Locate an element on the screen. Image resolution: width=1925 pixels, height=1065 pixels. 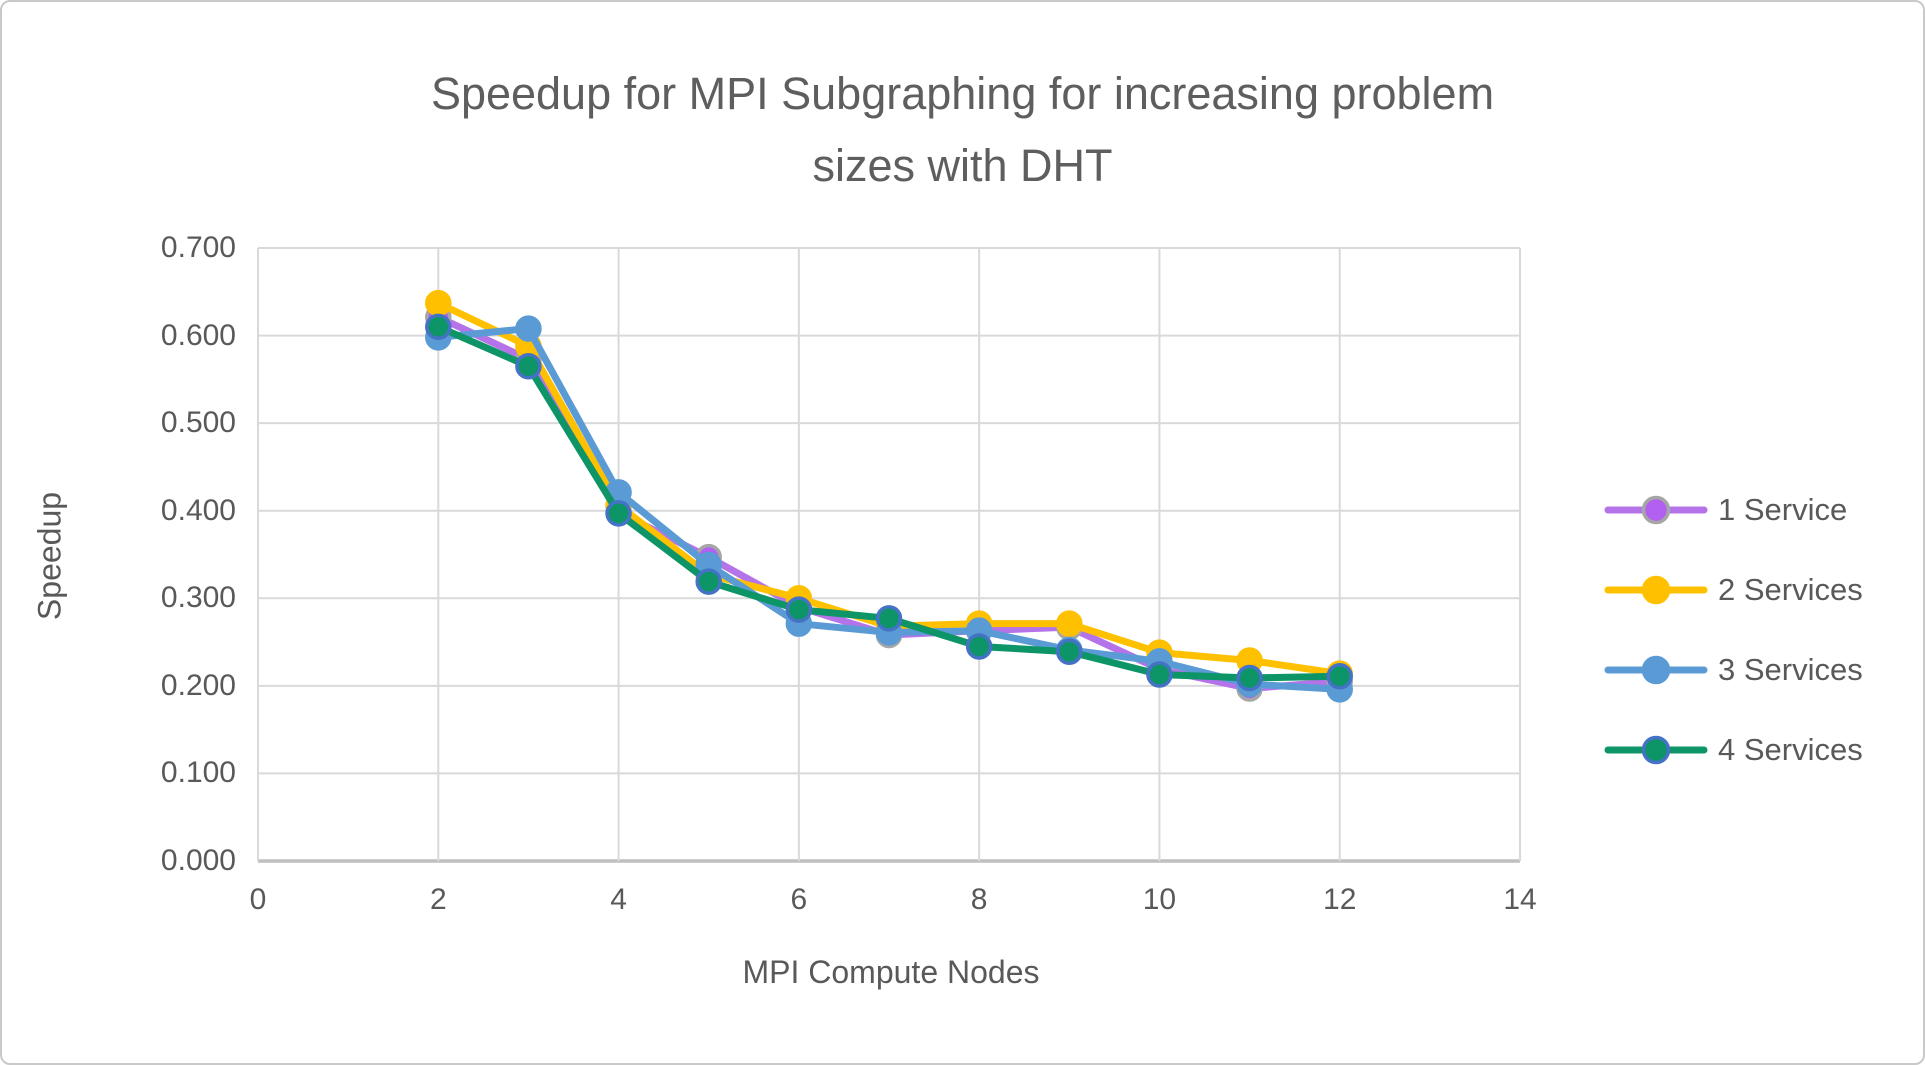
legend-item-1-service: 1 Service is located at coordinates (1733, 510).